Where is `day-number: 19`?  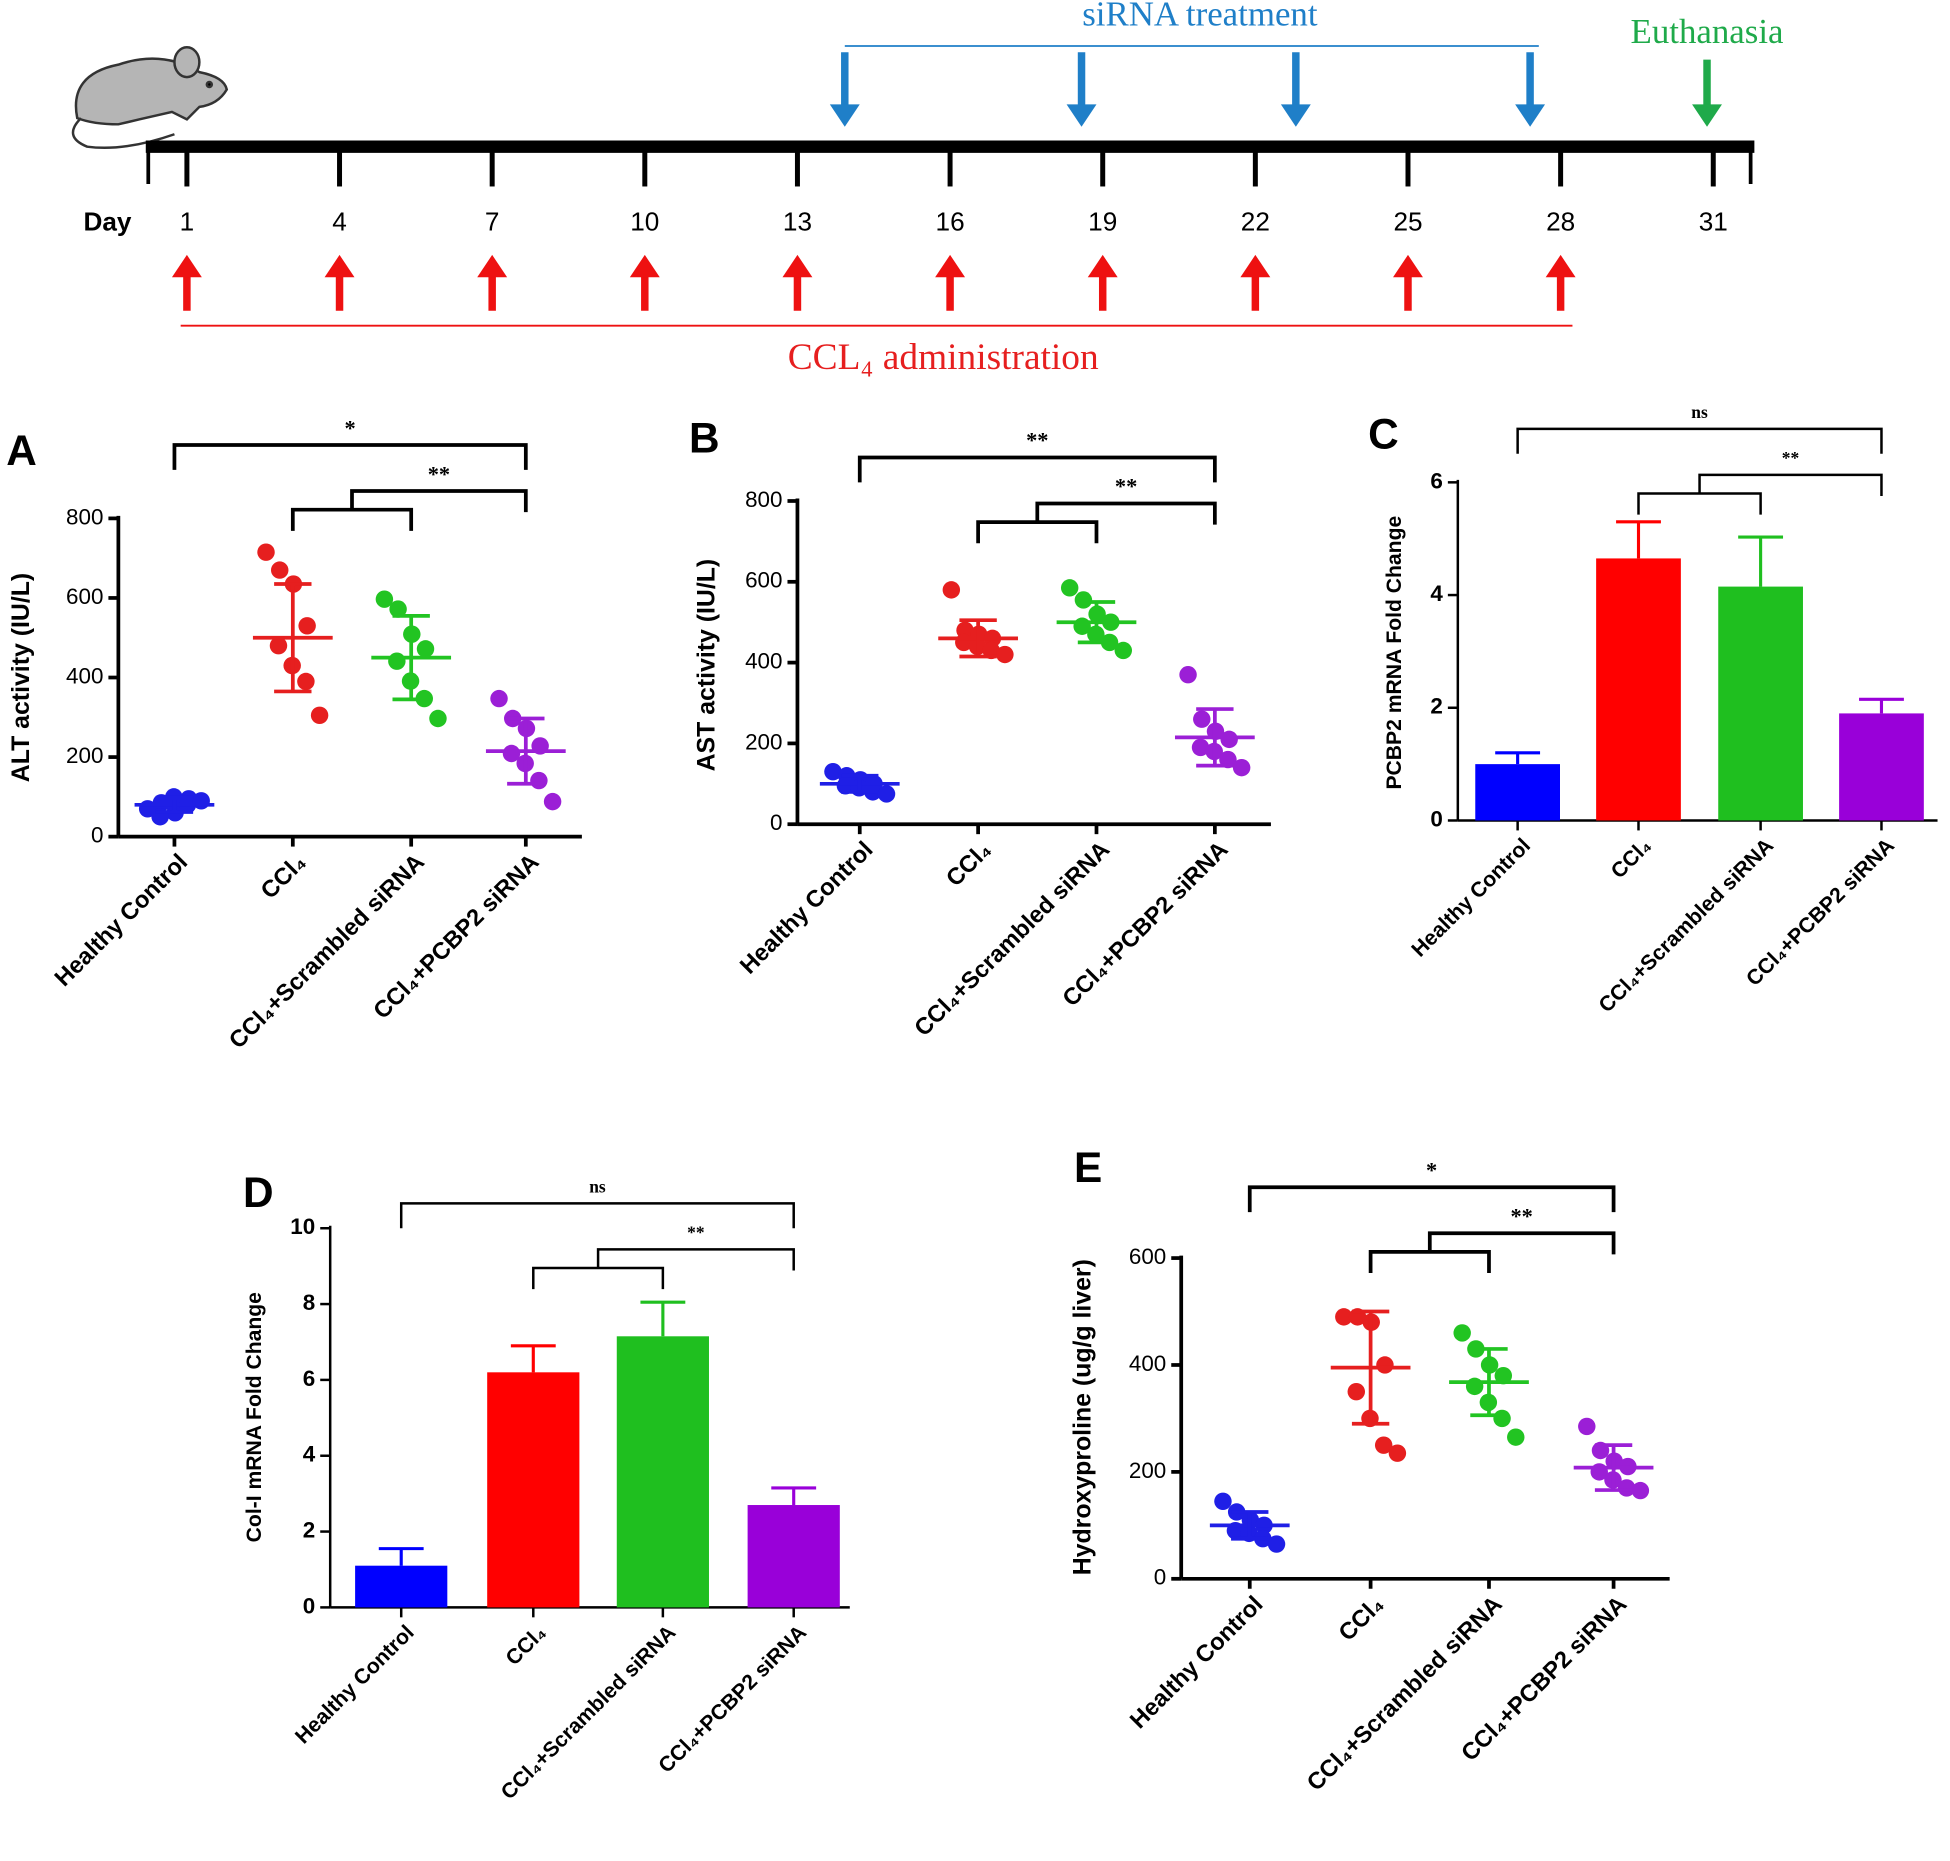 day-number: 19 is located at coordinates (1102, 222).